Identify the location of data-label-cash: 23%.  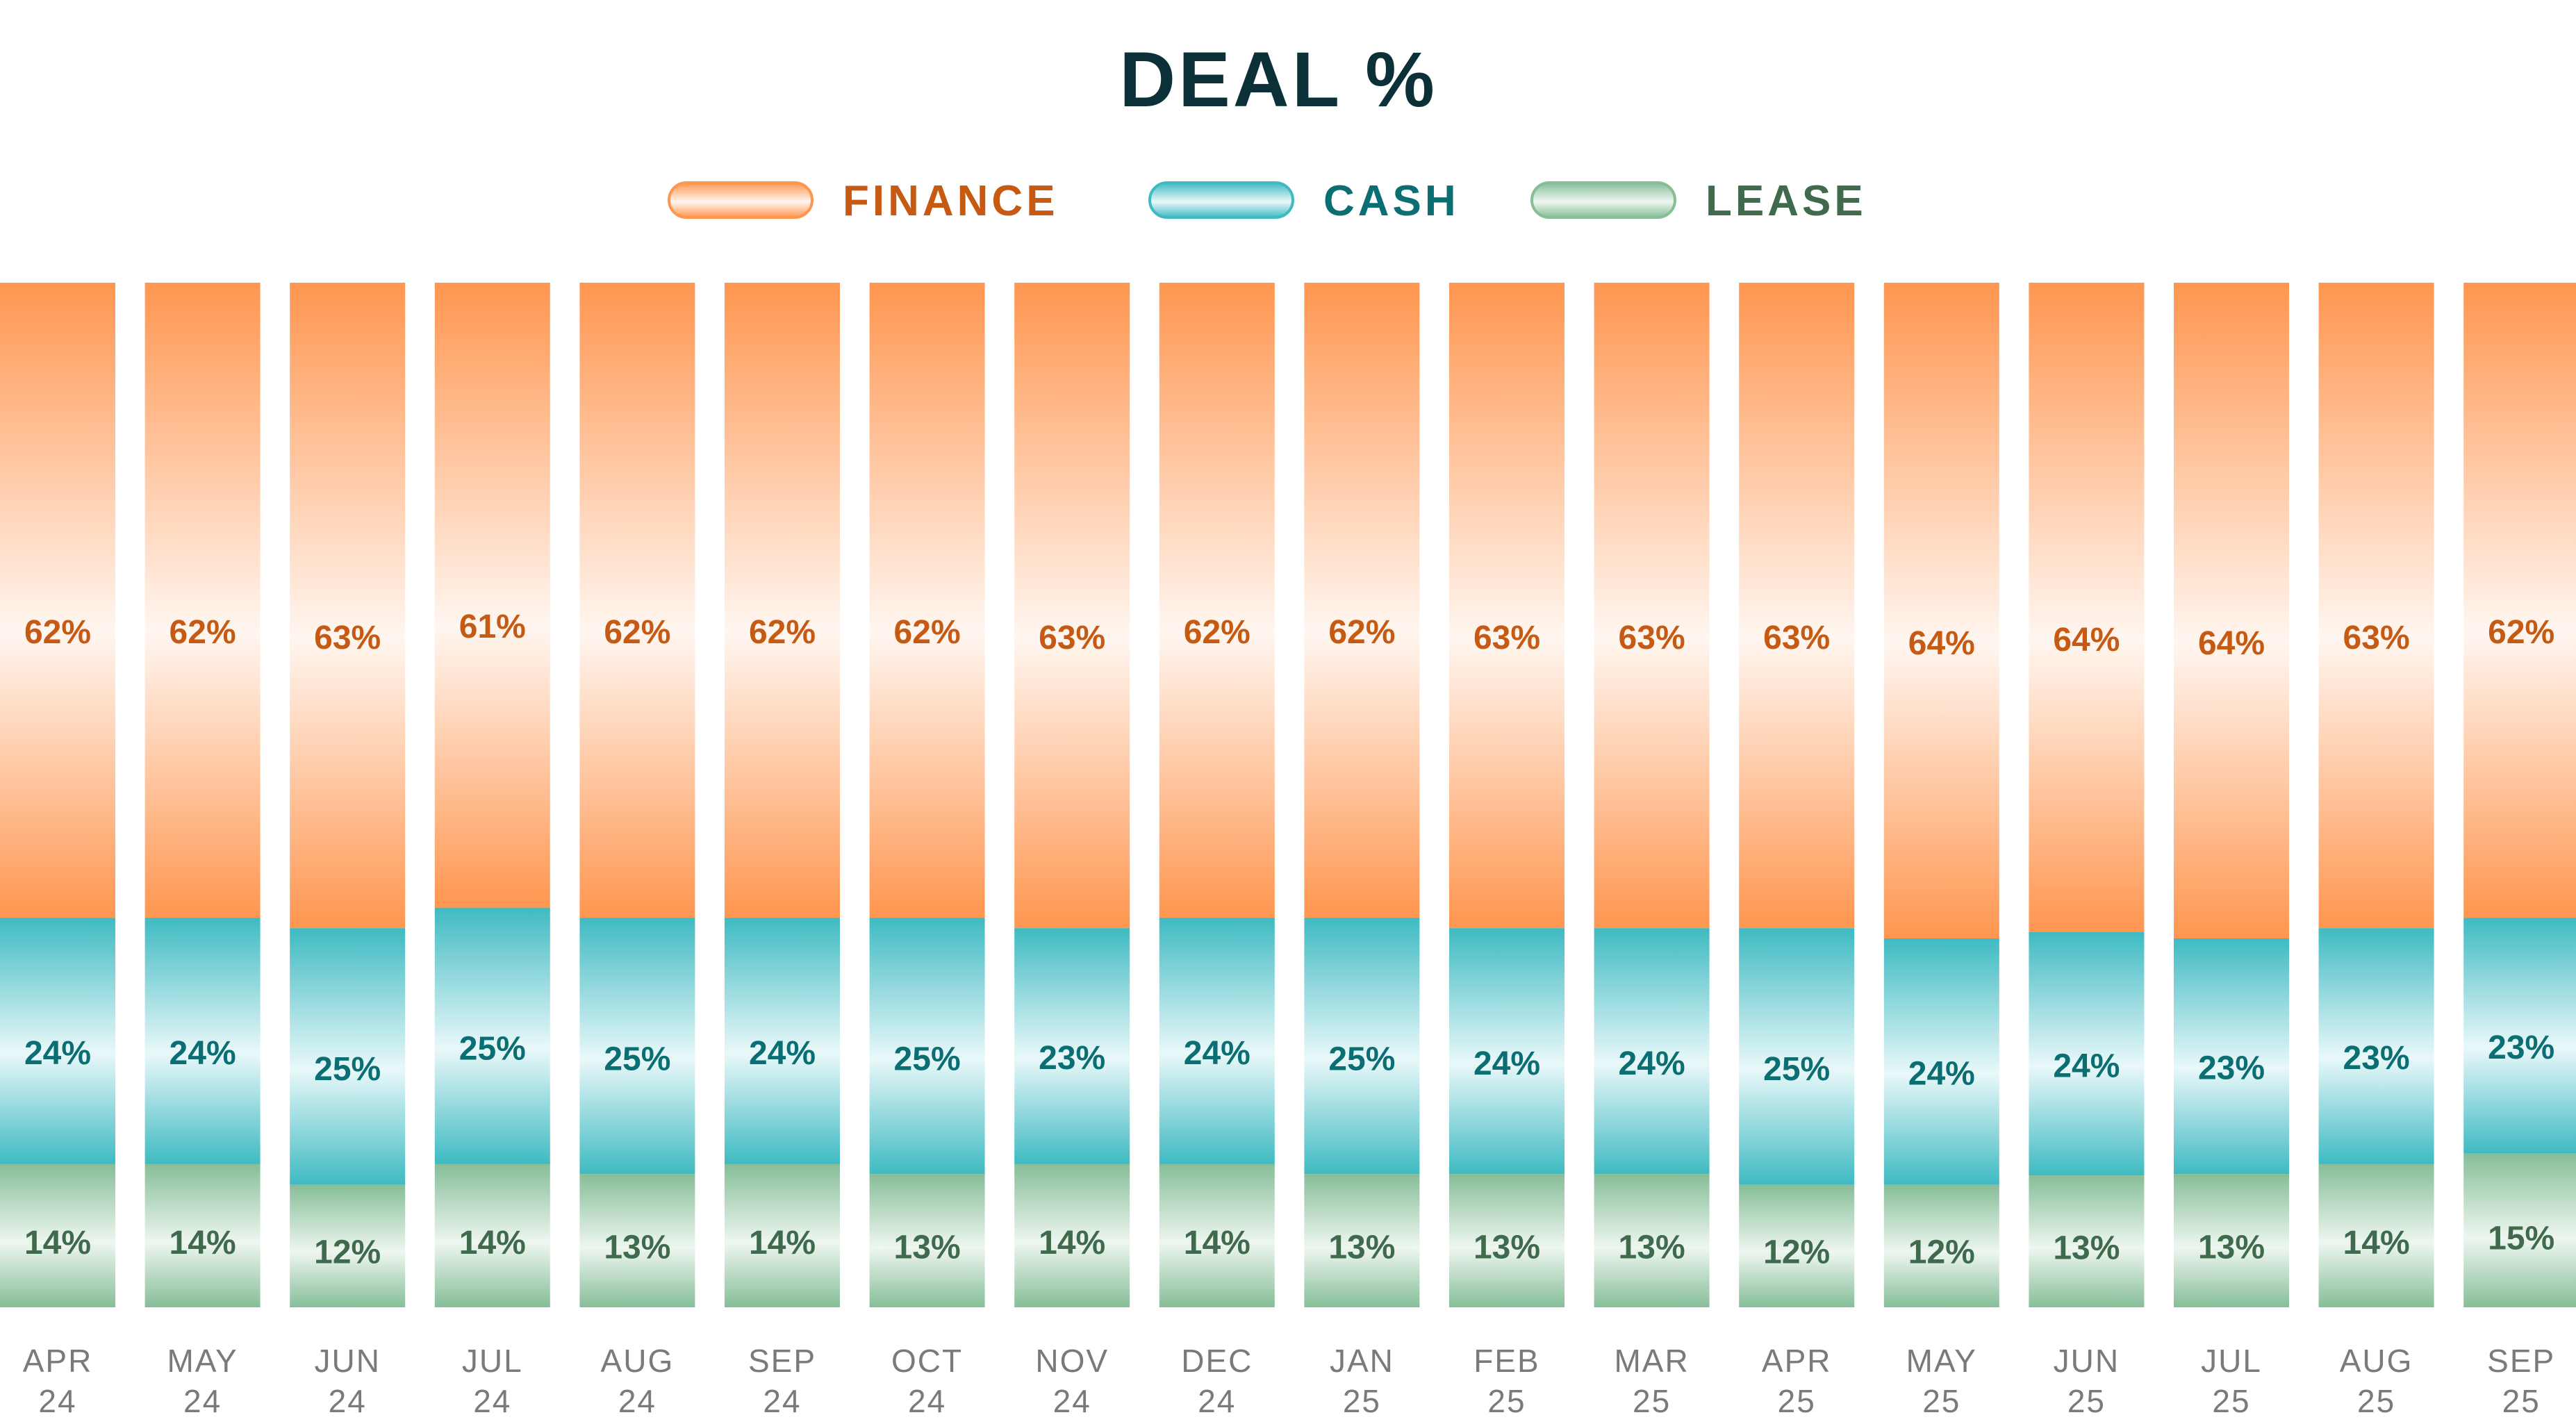
(2376, 1058).